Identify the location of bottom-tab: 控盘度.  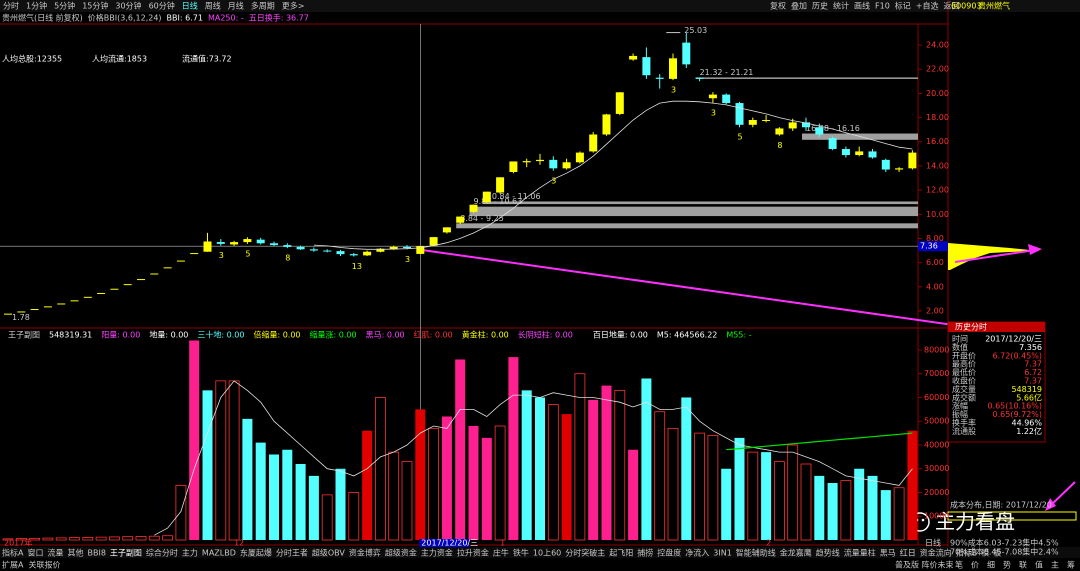
(669, 553).